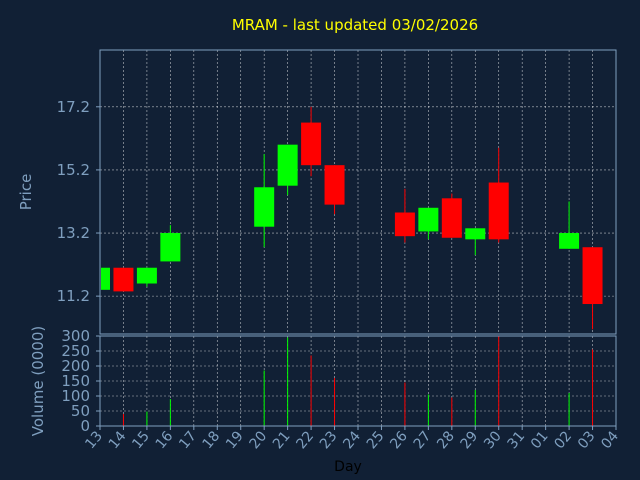 Image resolution: width=640 pixels, height=480 pixels. Describe the element at coordinates (259, 440) in the screenshot. I see `x-tick-label: 20` at that location.